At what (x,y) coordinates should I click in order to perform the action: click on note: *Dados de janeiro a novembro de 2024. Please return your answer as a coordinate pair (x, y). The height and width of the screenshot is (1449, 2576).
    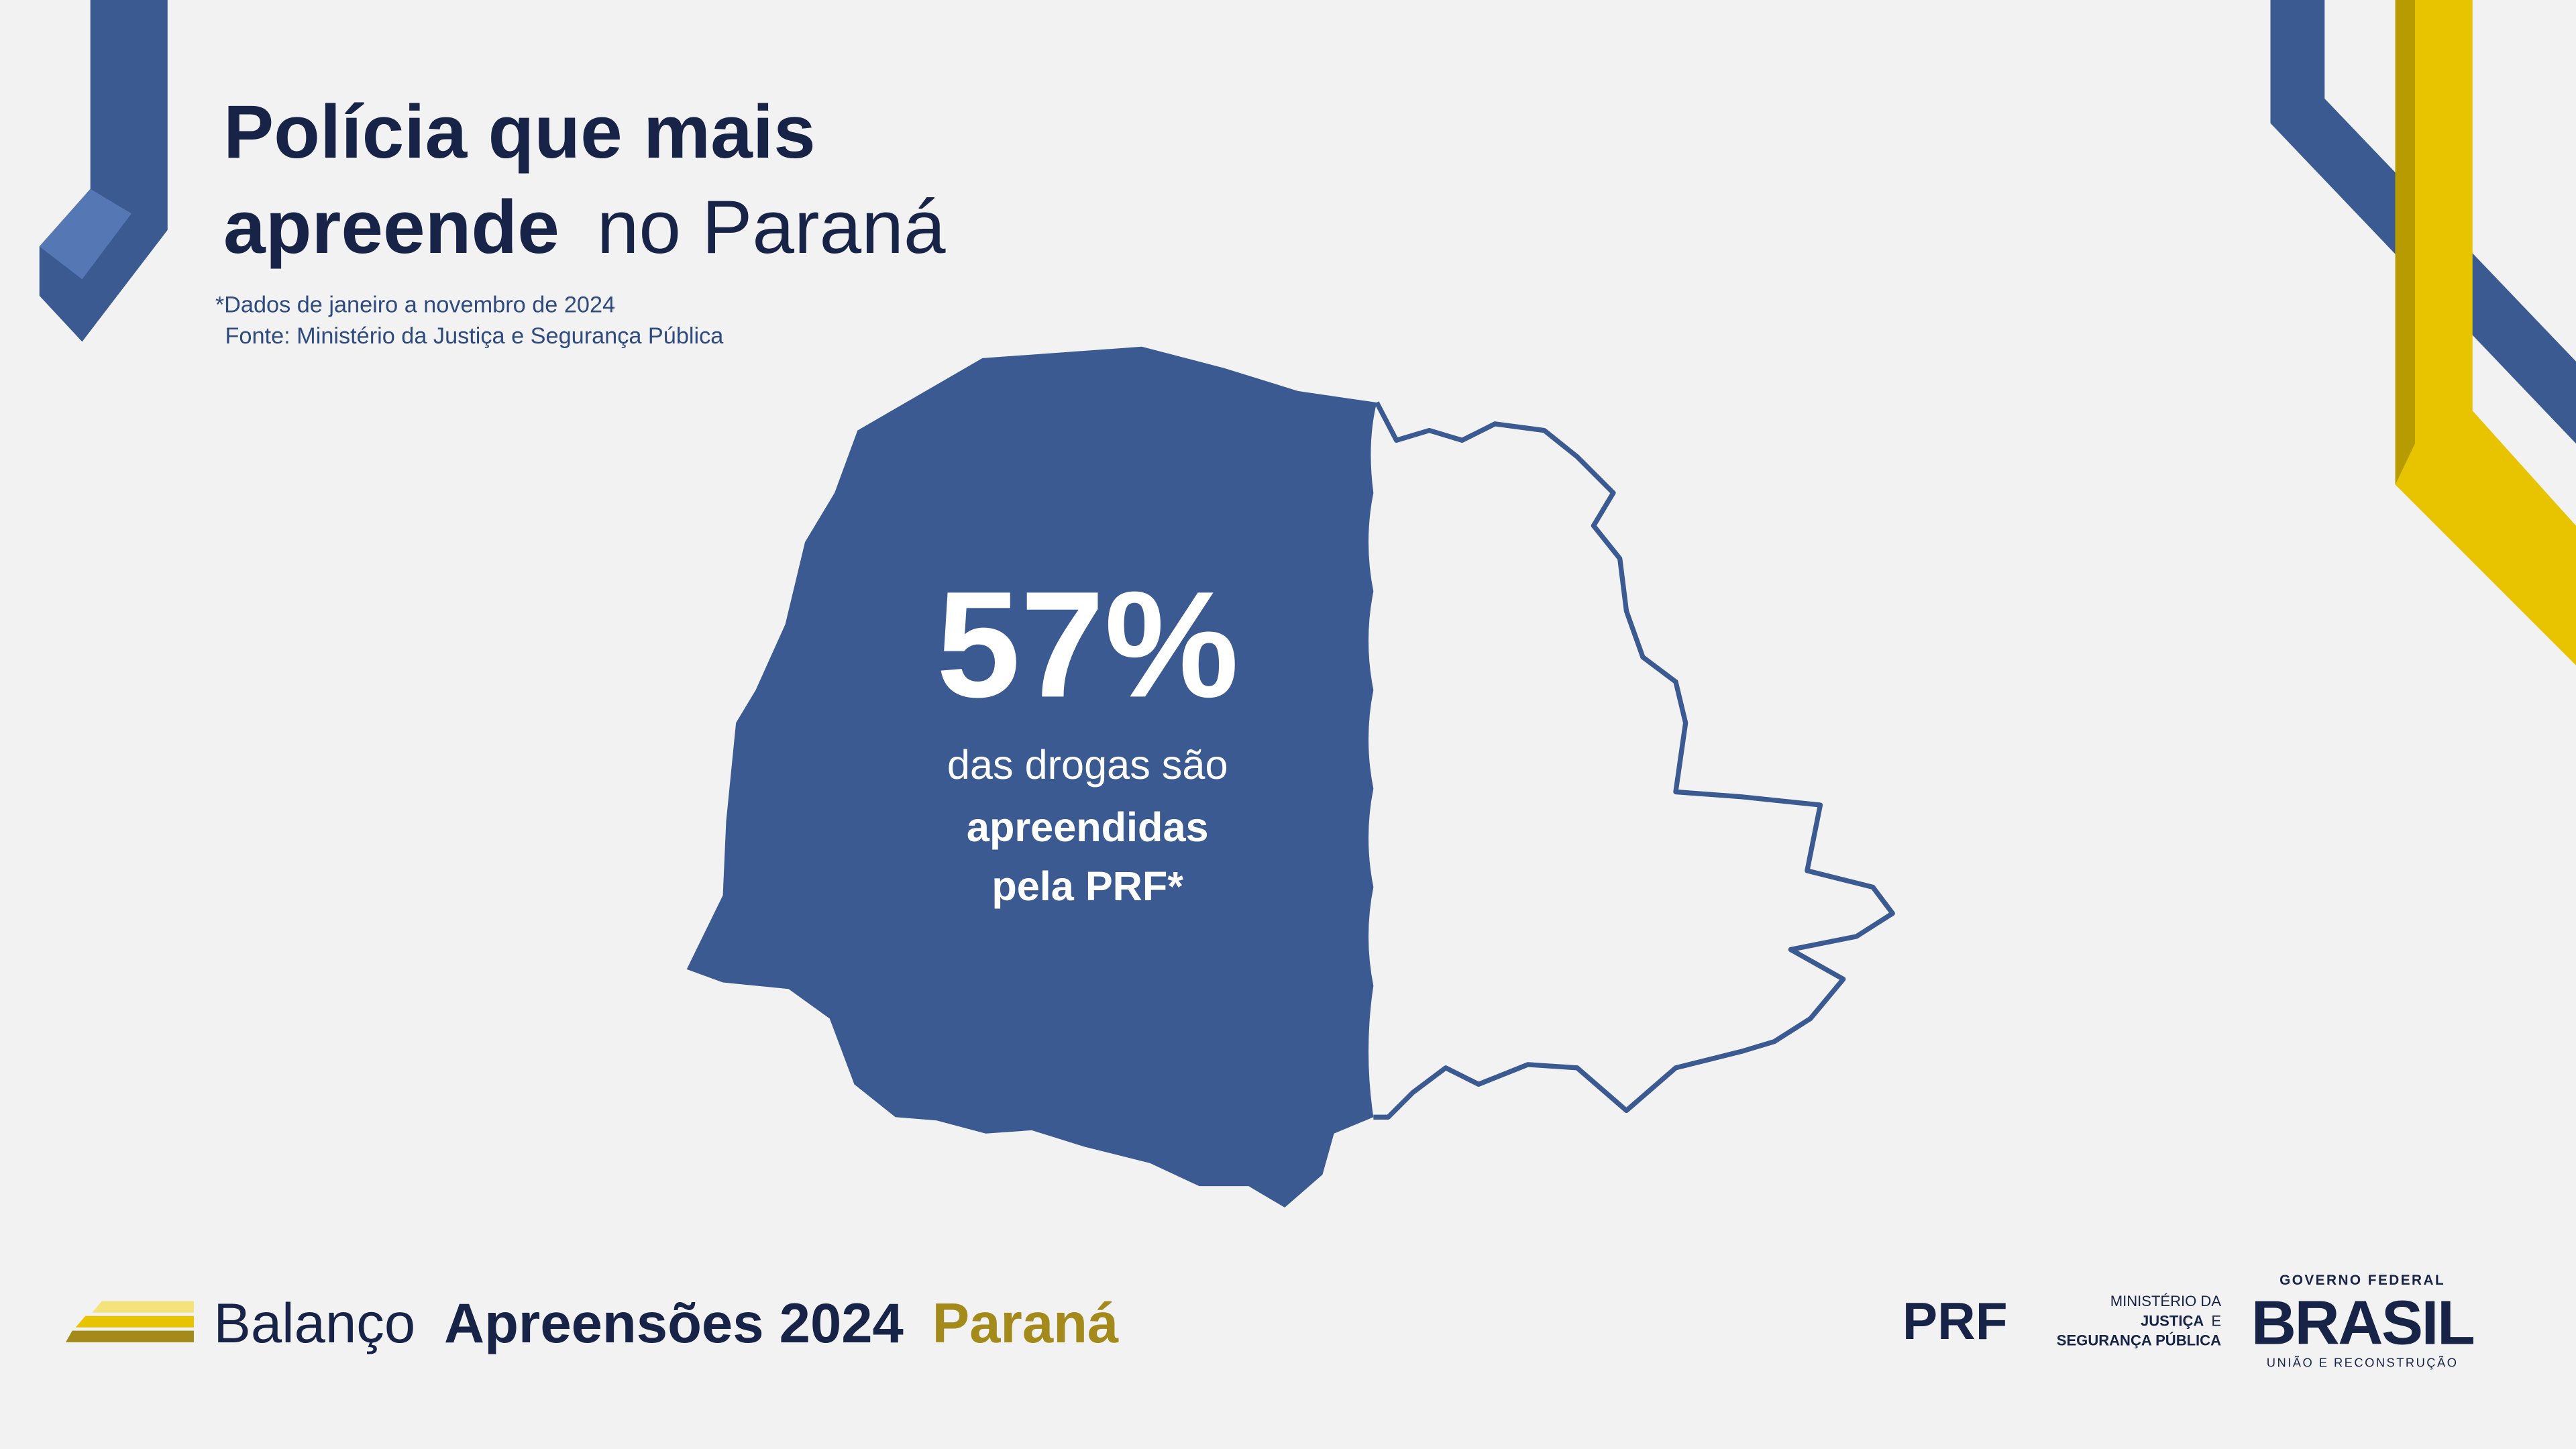
    Looking at the image, I should click on (415, 304).